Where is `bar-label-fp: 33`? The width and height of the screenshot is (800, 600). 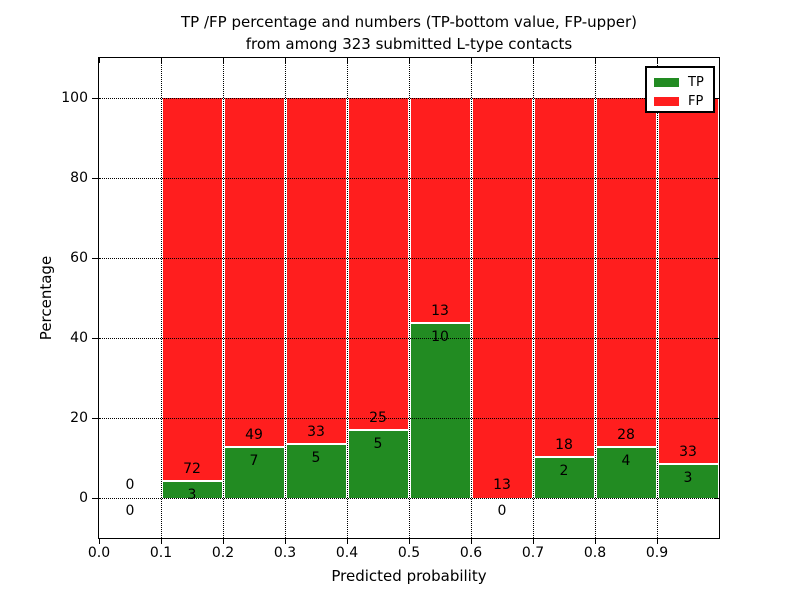 bar-label-fp: 33 is located at coordinates (316, 432).